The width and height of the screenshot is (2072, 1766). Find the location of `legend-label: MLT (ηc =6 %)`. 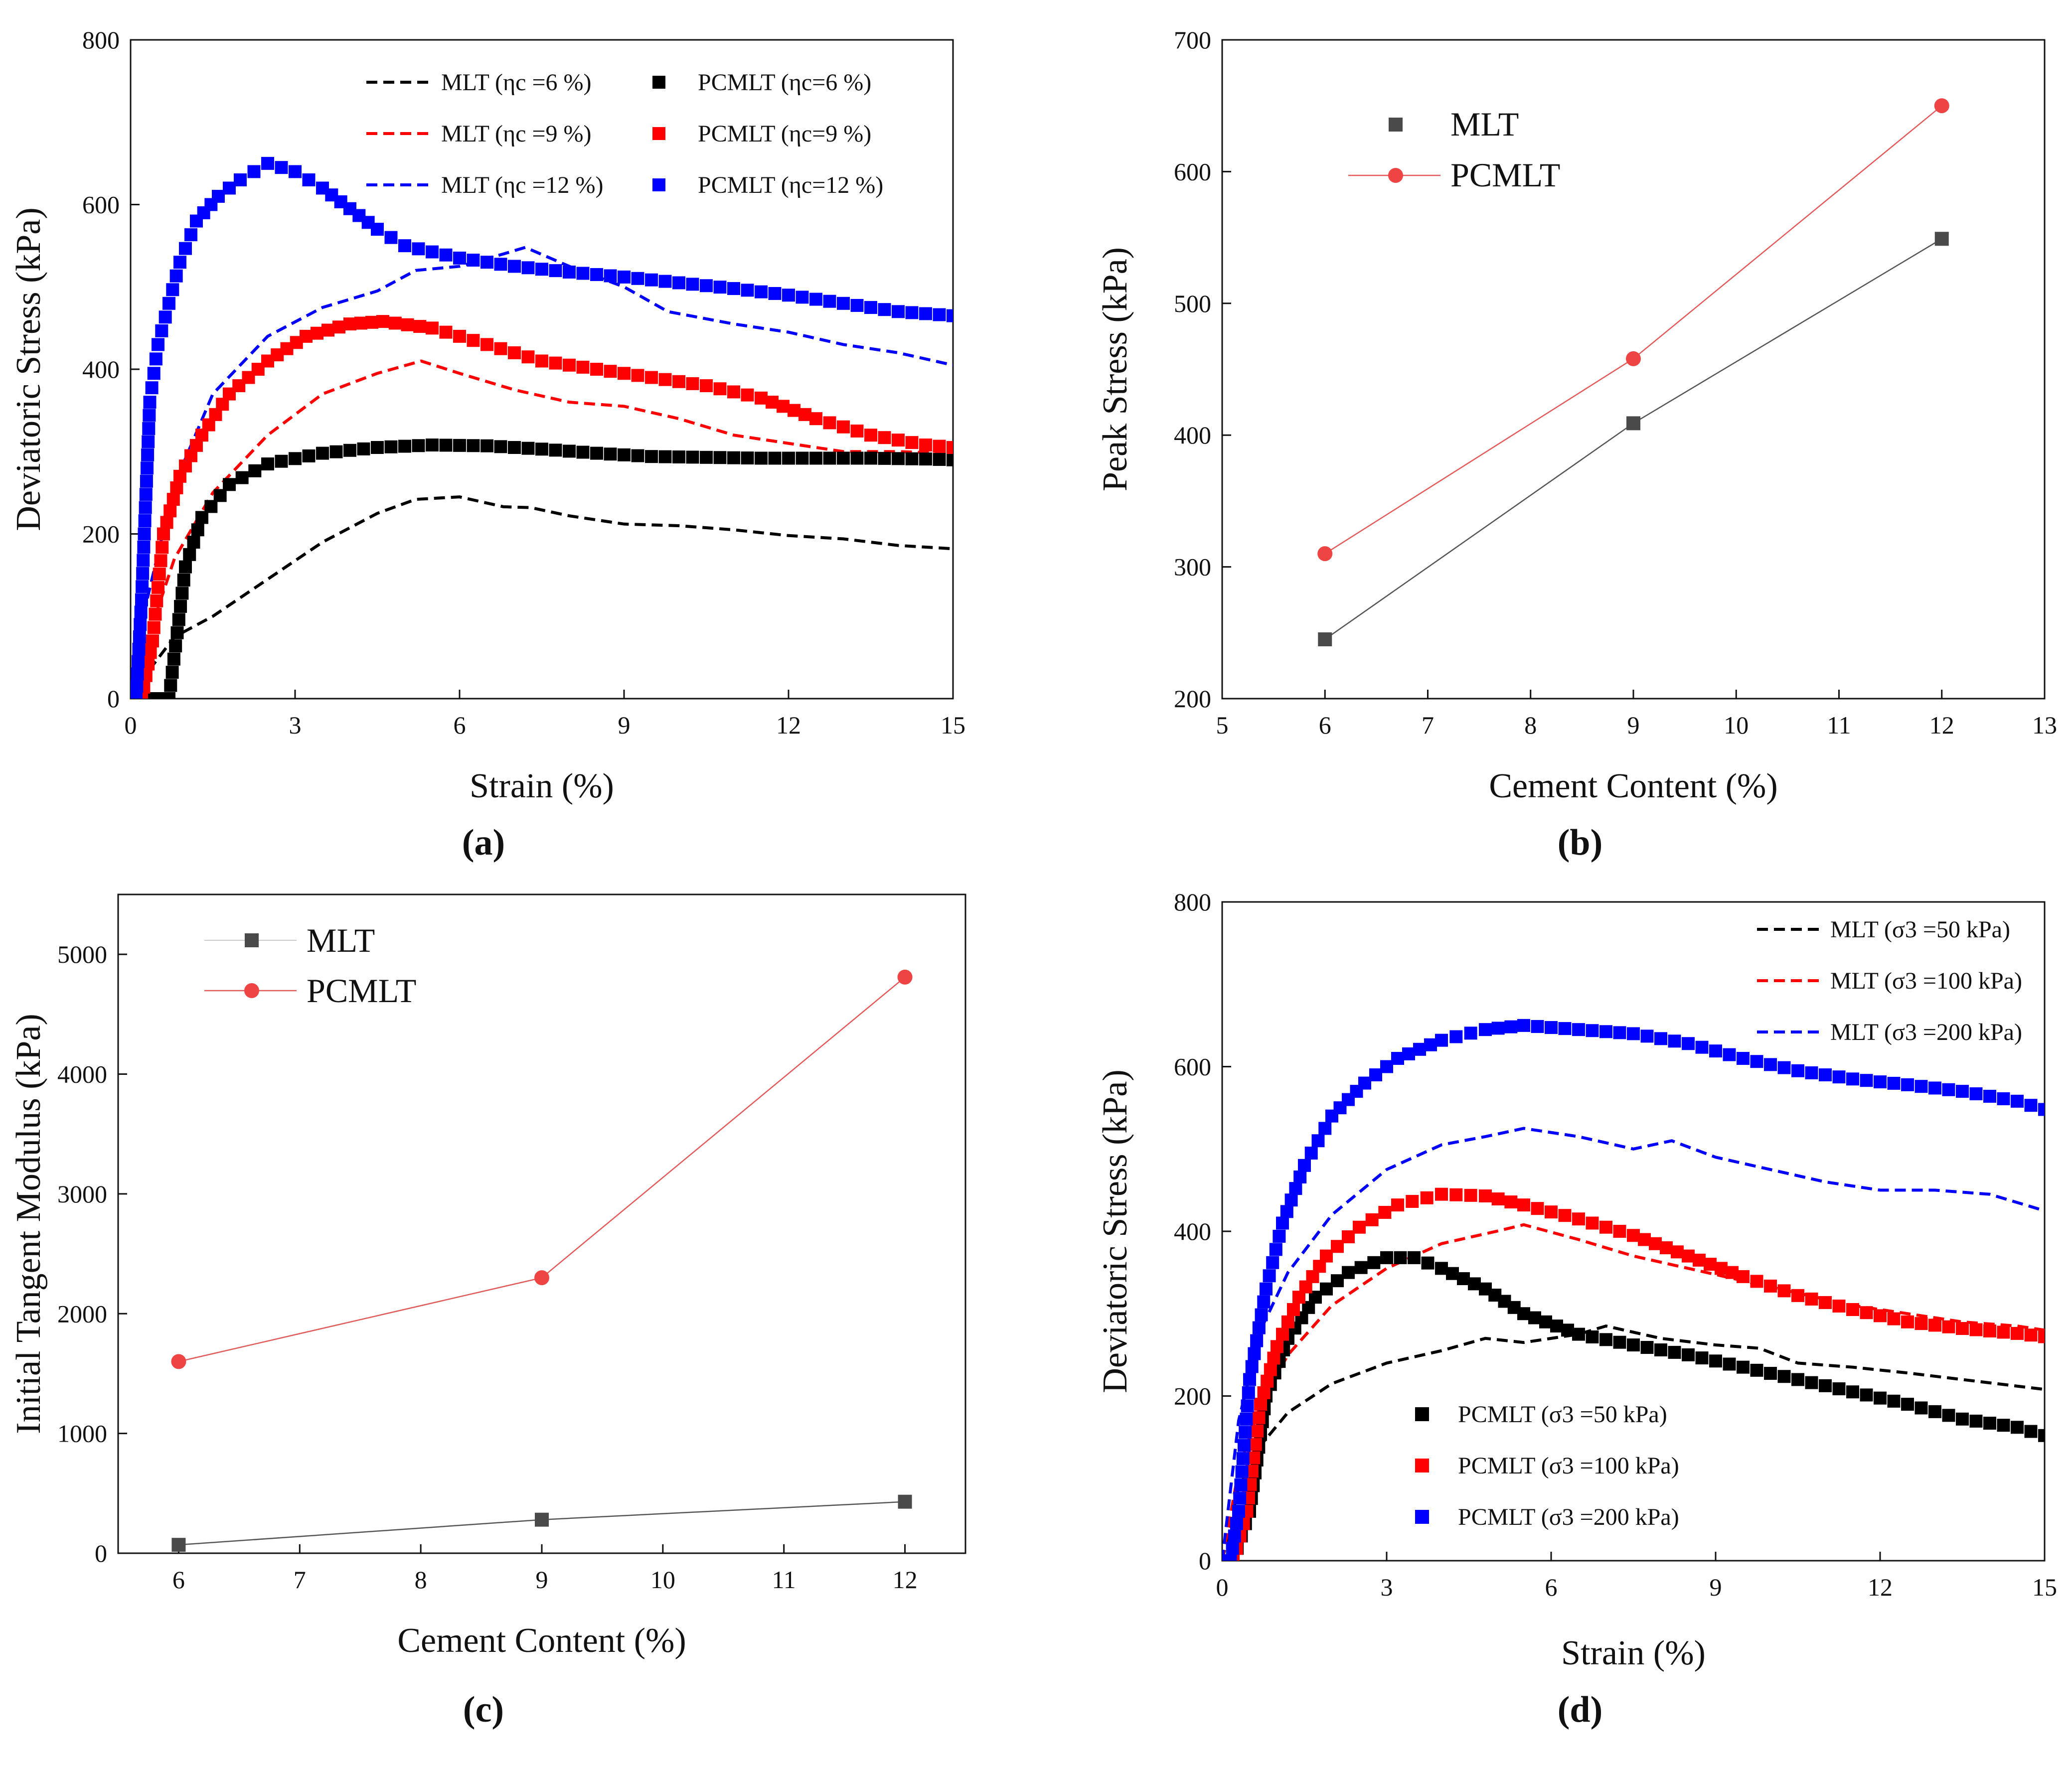

legend-label: MLT (ηc =6 %) is located at coordinates (516, 82).